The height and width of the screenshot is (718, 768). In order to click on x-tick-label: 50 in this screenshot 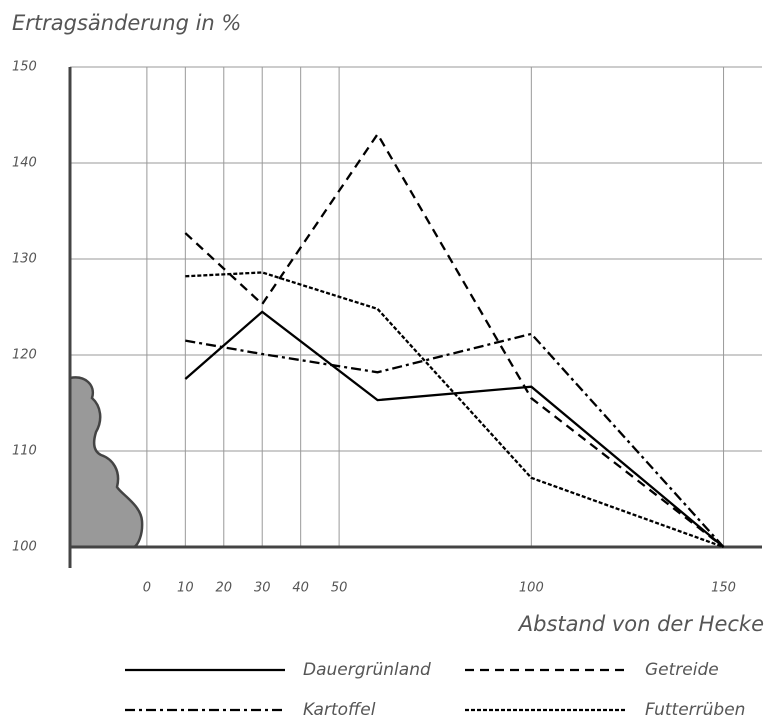, I will do `click(339, 588)`.